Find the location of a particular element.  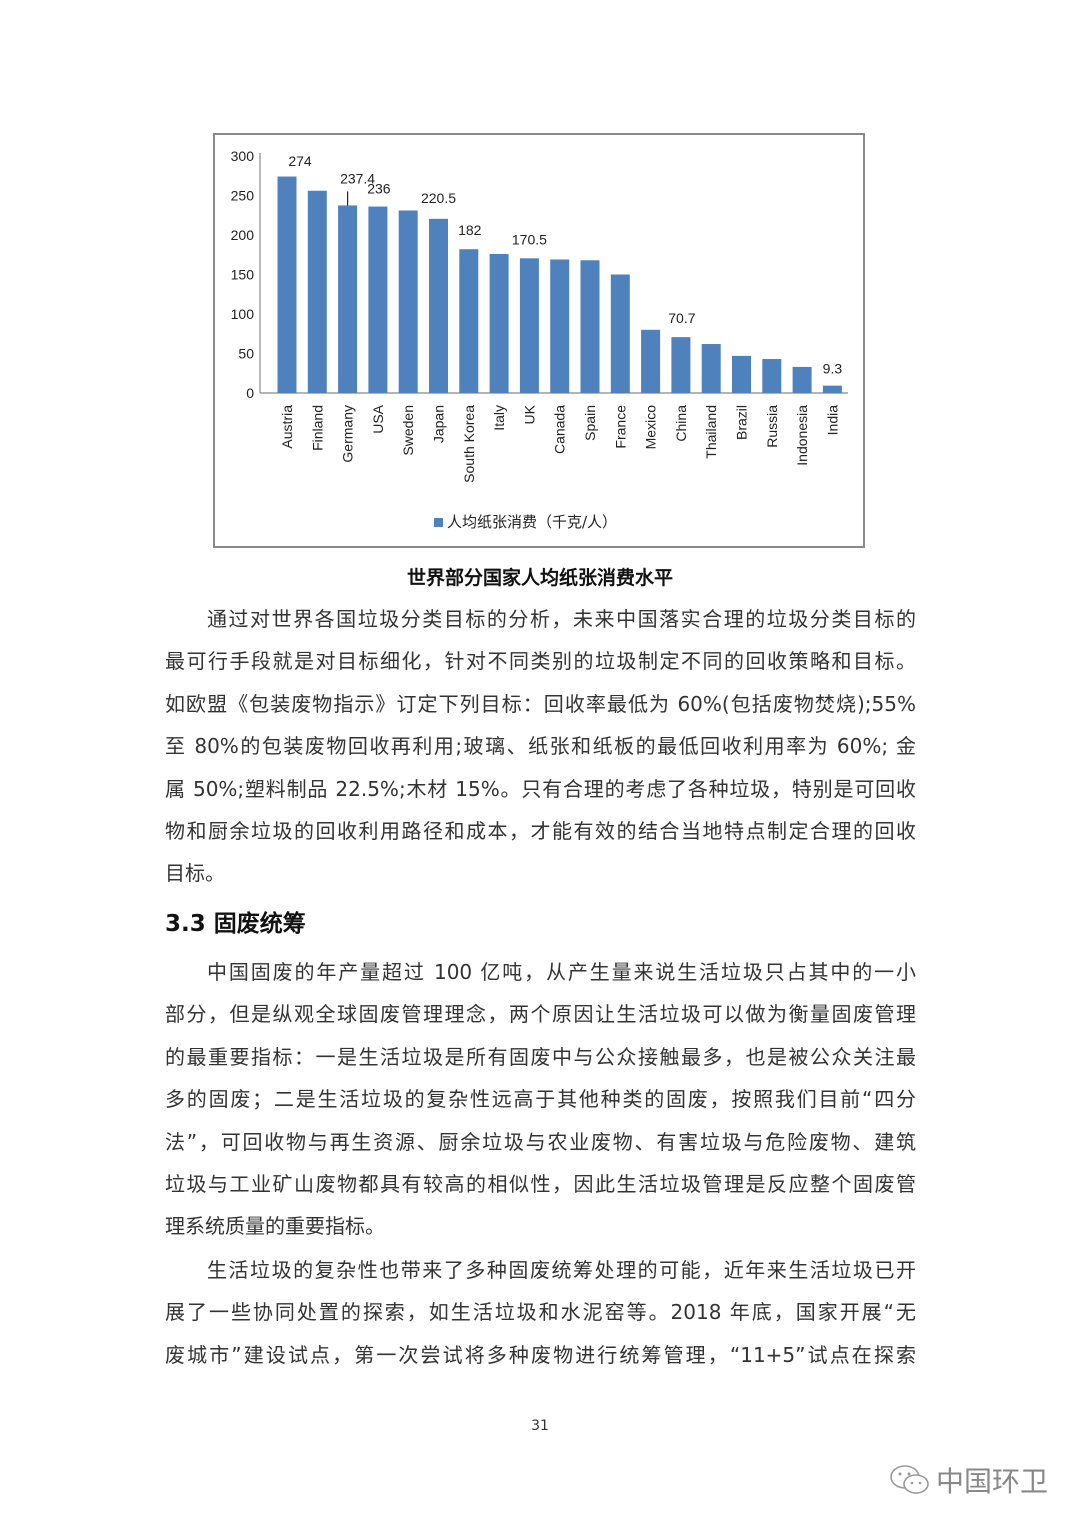

data-label: 237.4 is located at coordinates (357, 178).